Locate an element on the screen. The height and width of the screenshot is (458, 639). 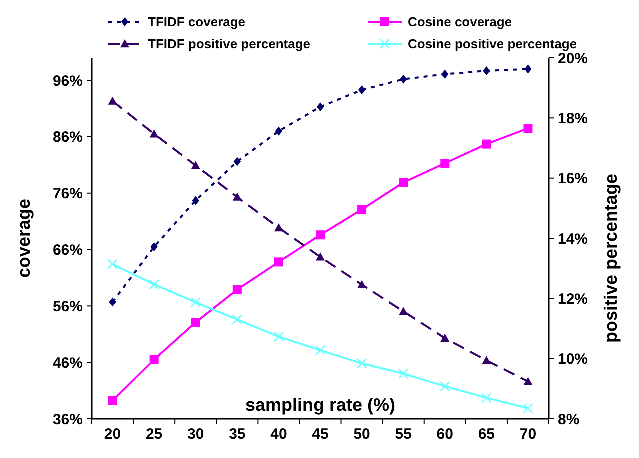
y2-tick-label: 16% is located at coordinates (573, 179).